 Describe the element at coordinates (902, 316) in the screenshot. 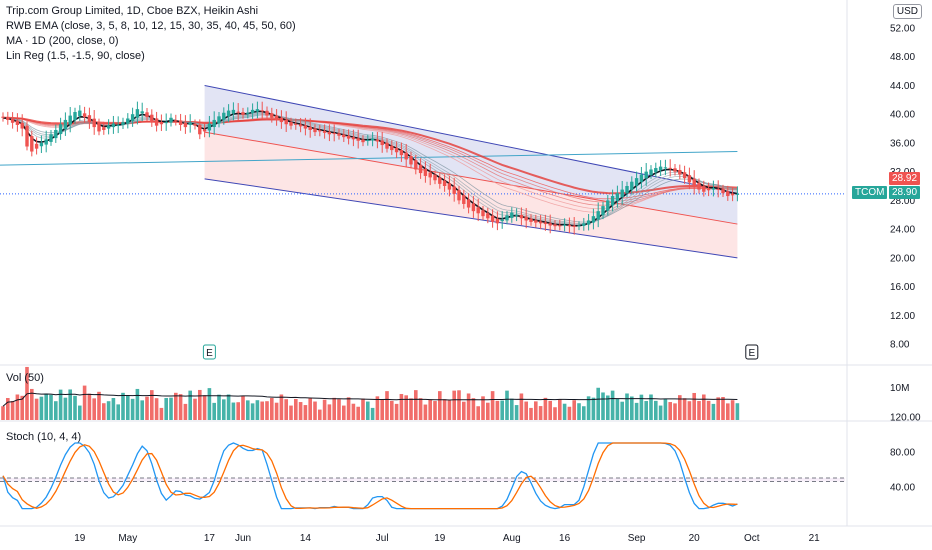

I see `price-tick-label: 12.00` at that location.